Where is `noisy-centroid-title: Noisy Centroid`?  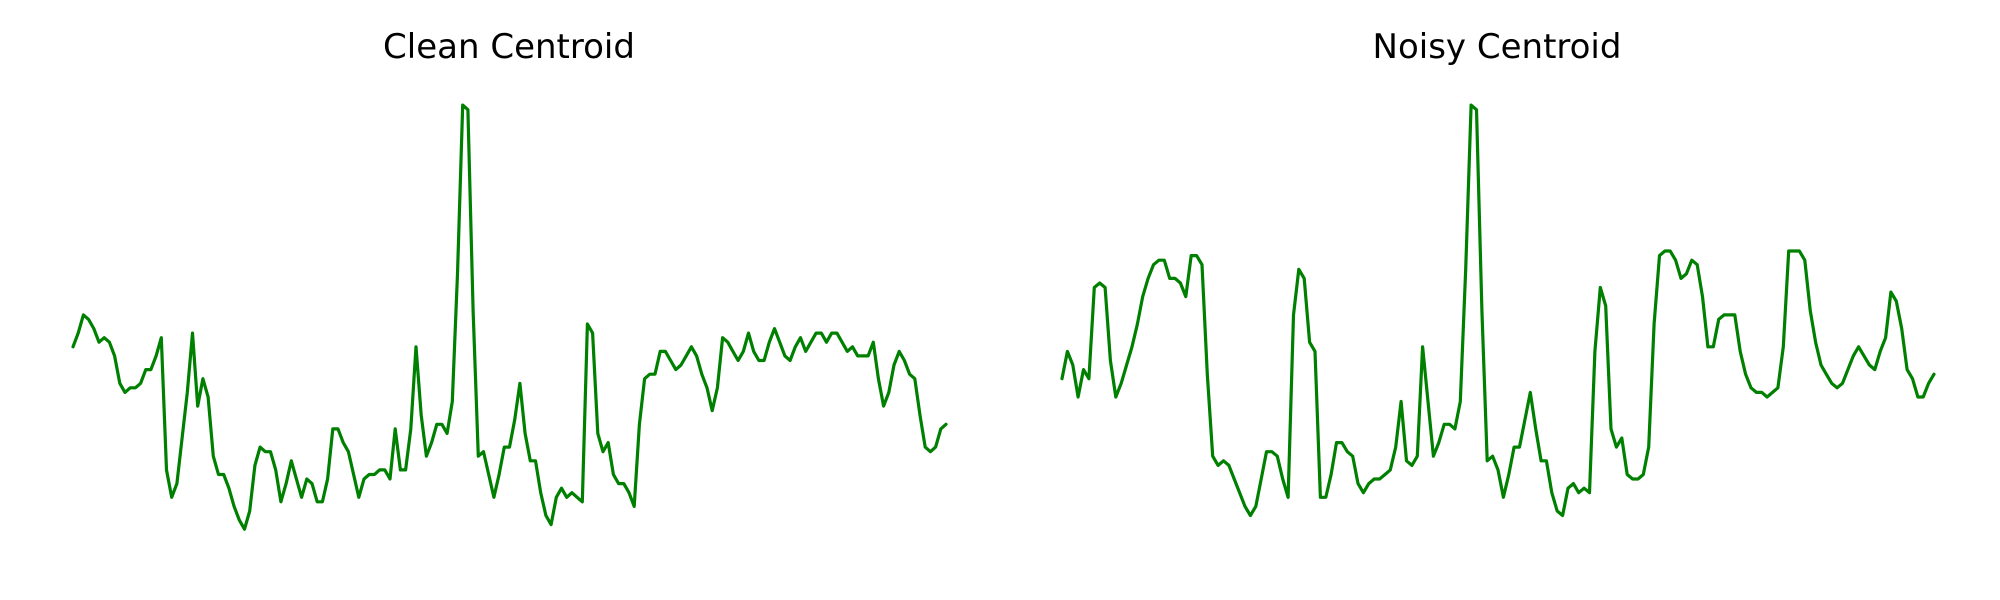
noisy-centroid-title: Noisy Centroid is located at coordinates (1497, 47).